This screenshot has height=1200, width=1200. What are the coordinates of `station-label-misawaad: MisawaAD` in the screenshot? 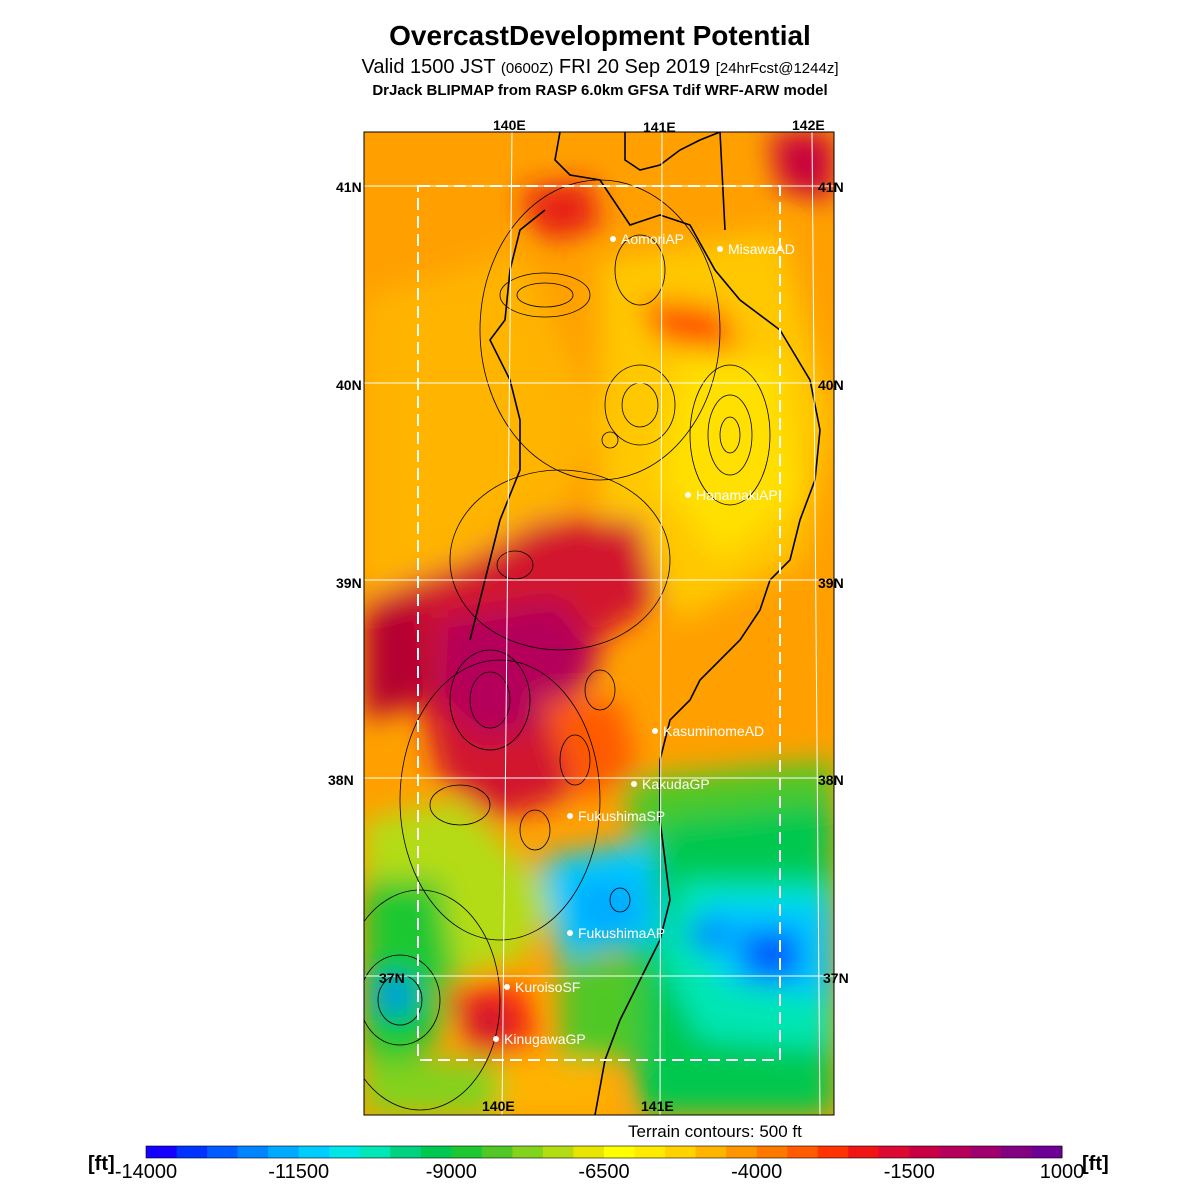 It's located at (761, 249).